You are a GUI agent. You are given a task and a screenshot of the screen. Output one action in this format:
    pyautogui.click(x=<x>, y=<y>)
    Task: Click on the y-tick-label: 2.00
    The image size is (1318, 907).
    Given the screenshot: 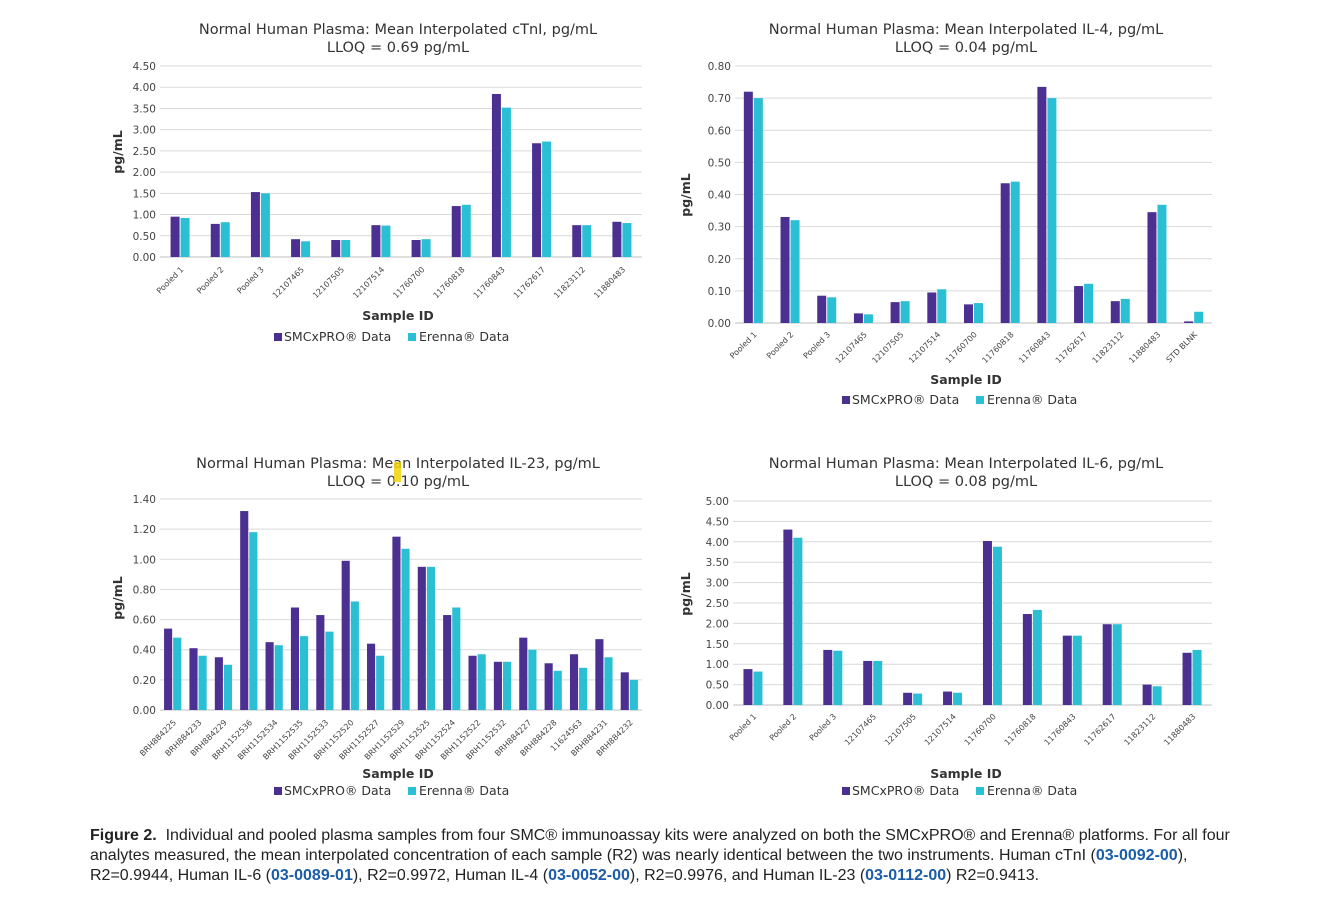 What is the action you would take?
    pyautogui.click(x=717, y=624)
    